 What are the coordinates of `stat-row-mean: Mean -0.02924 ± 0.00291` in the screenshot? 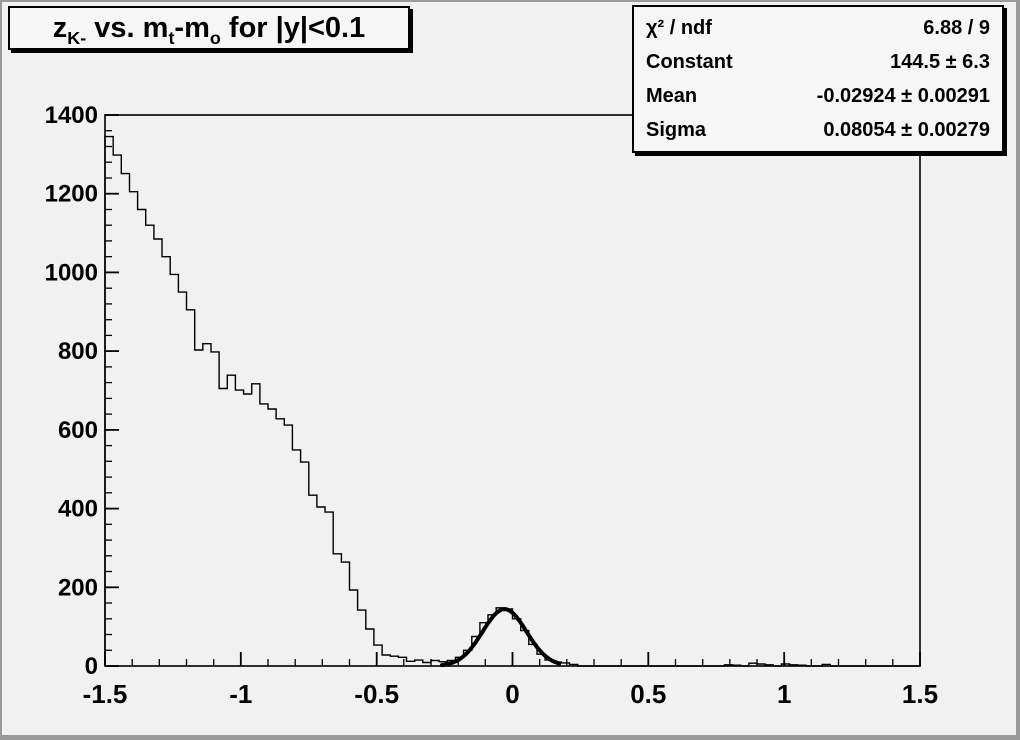 It's located at (818, 96).